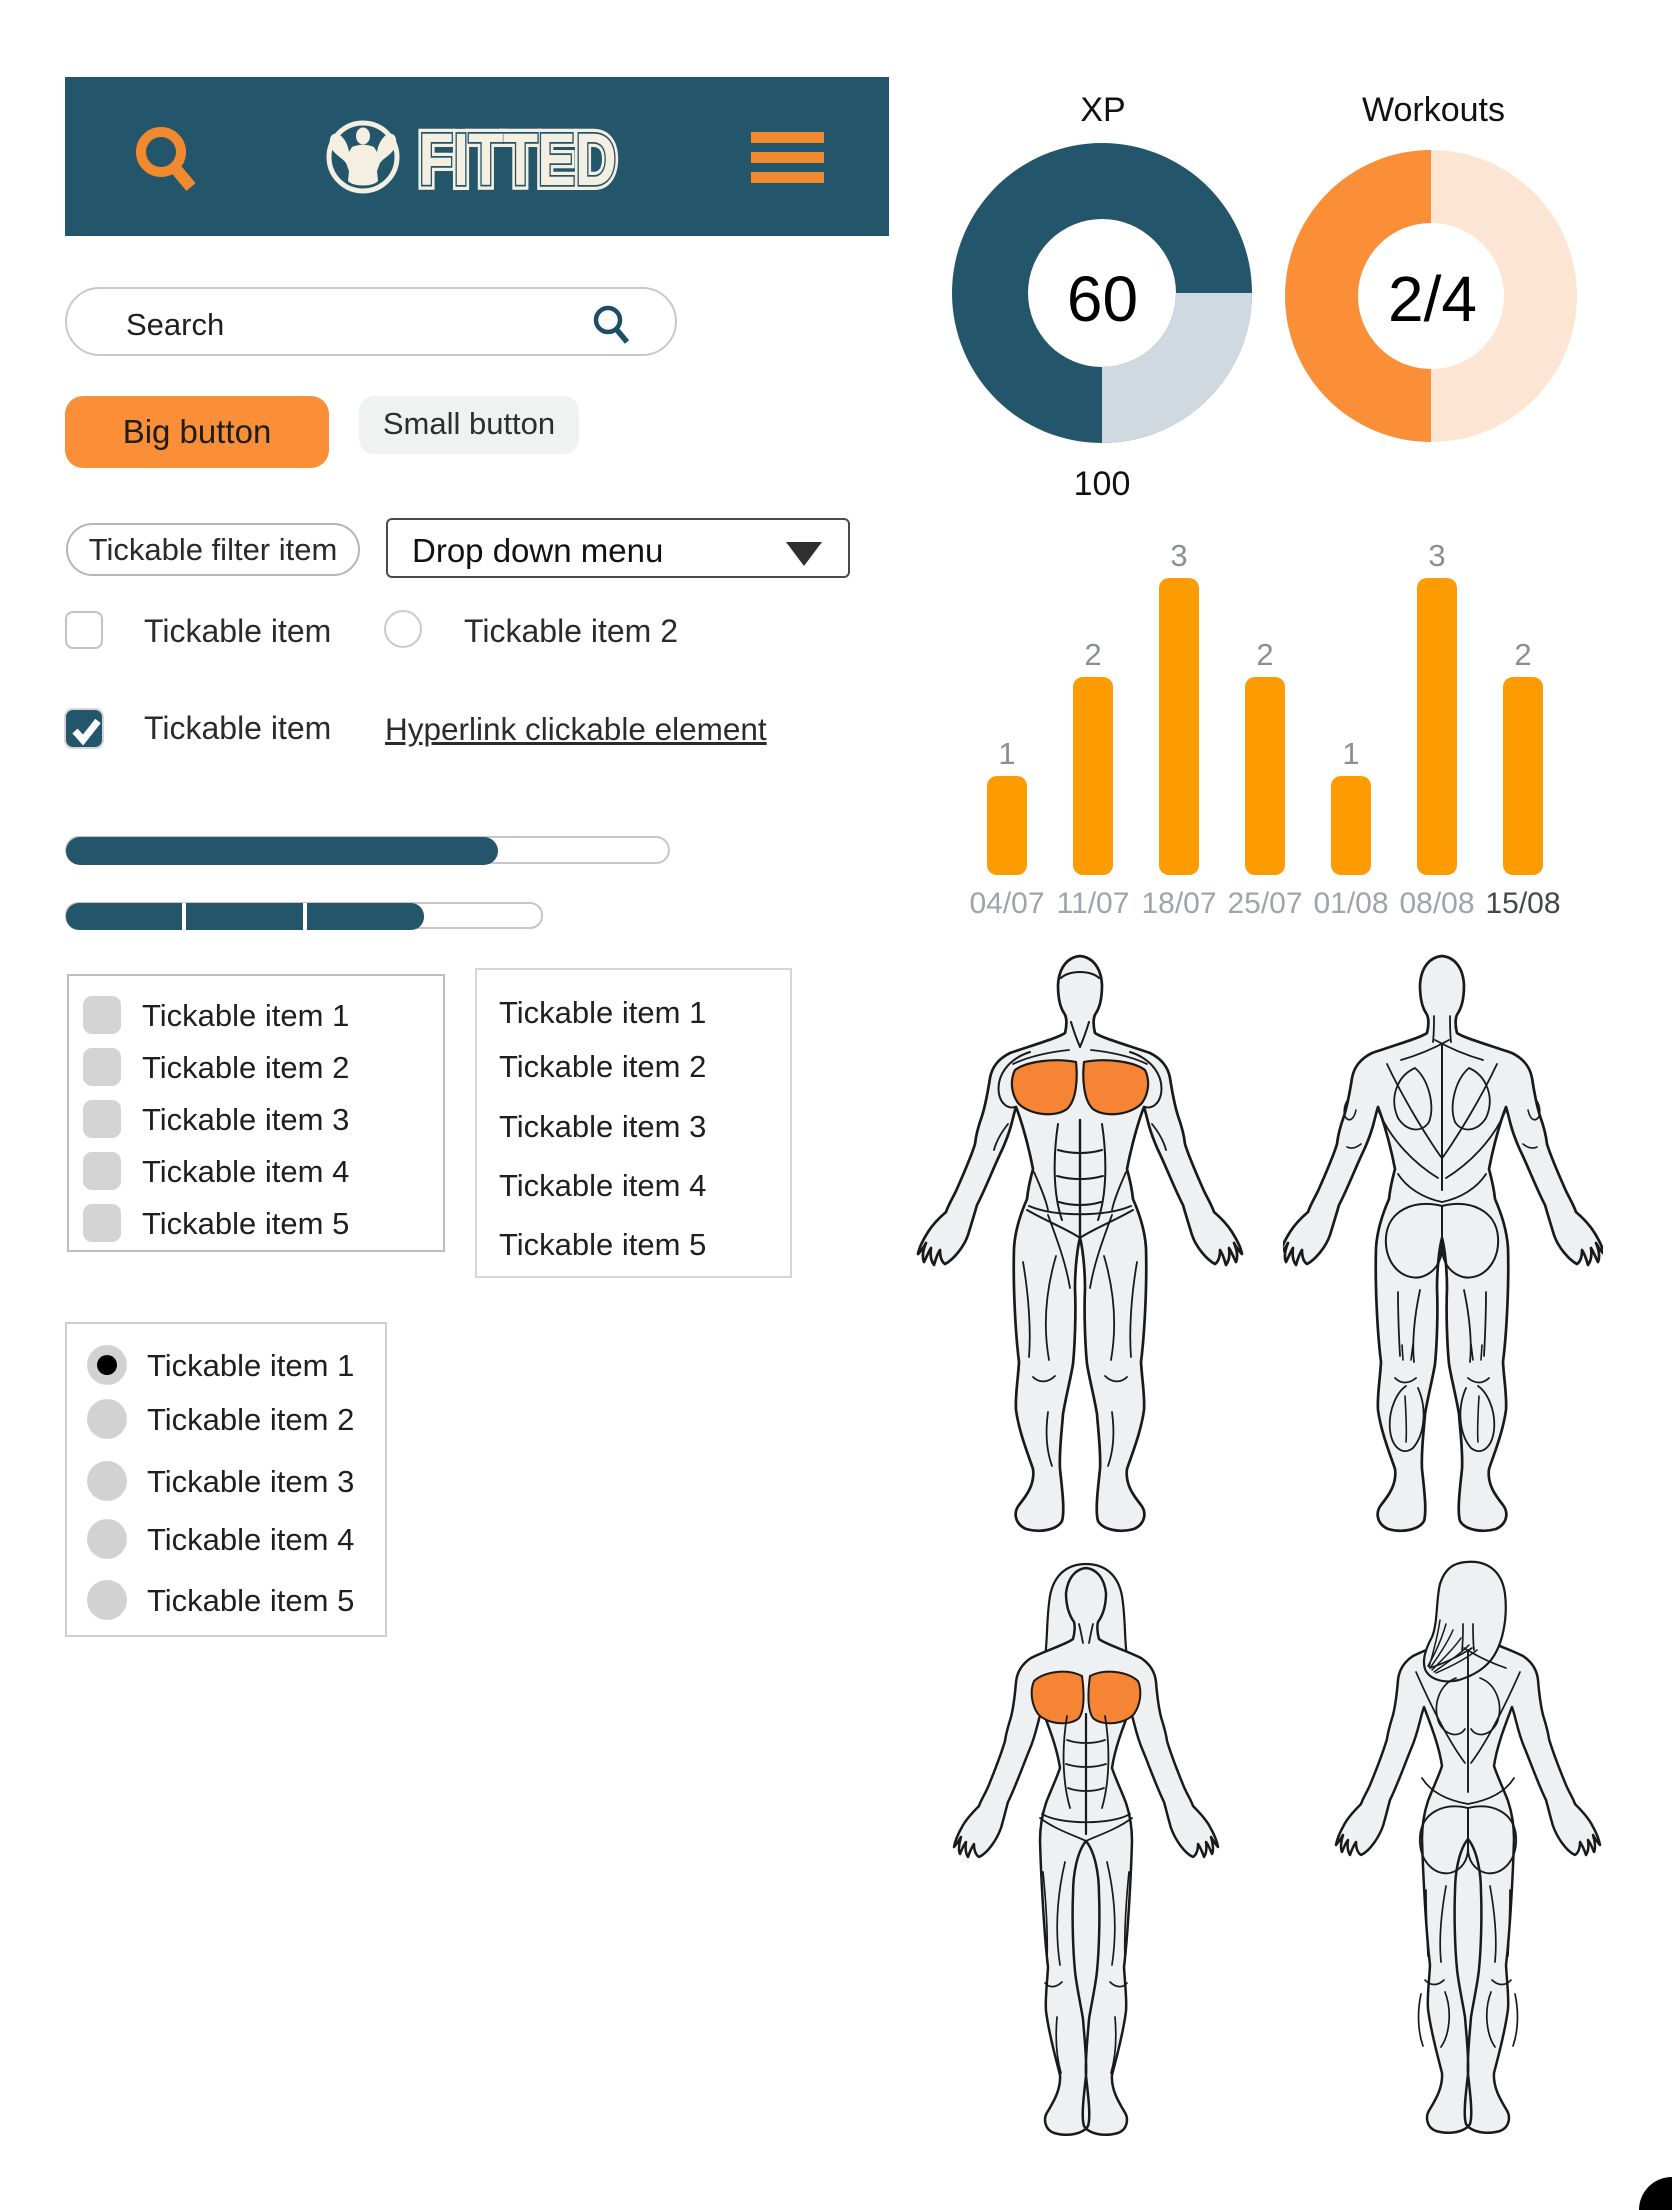  Describe the element at coordinates (517, 160) in the screenshot. I see `svg-text: FITTED` at that location.